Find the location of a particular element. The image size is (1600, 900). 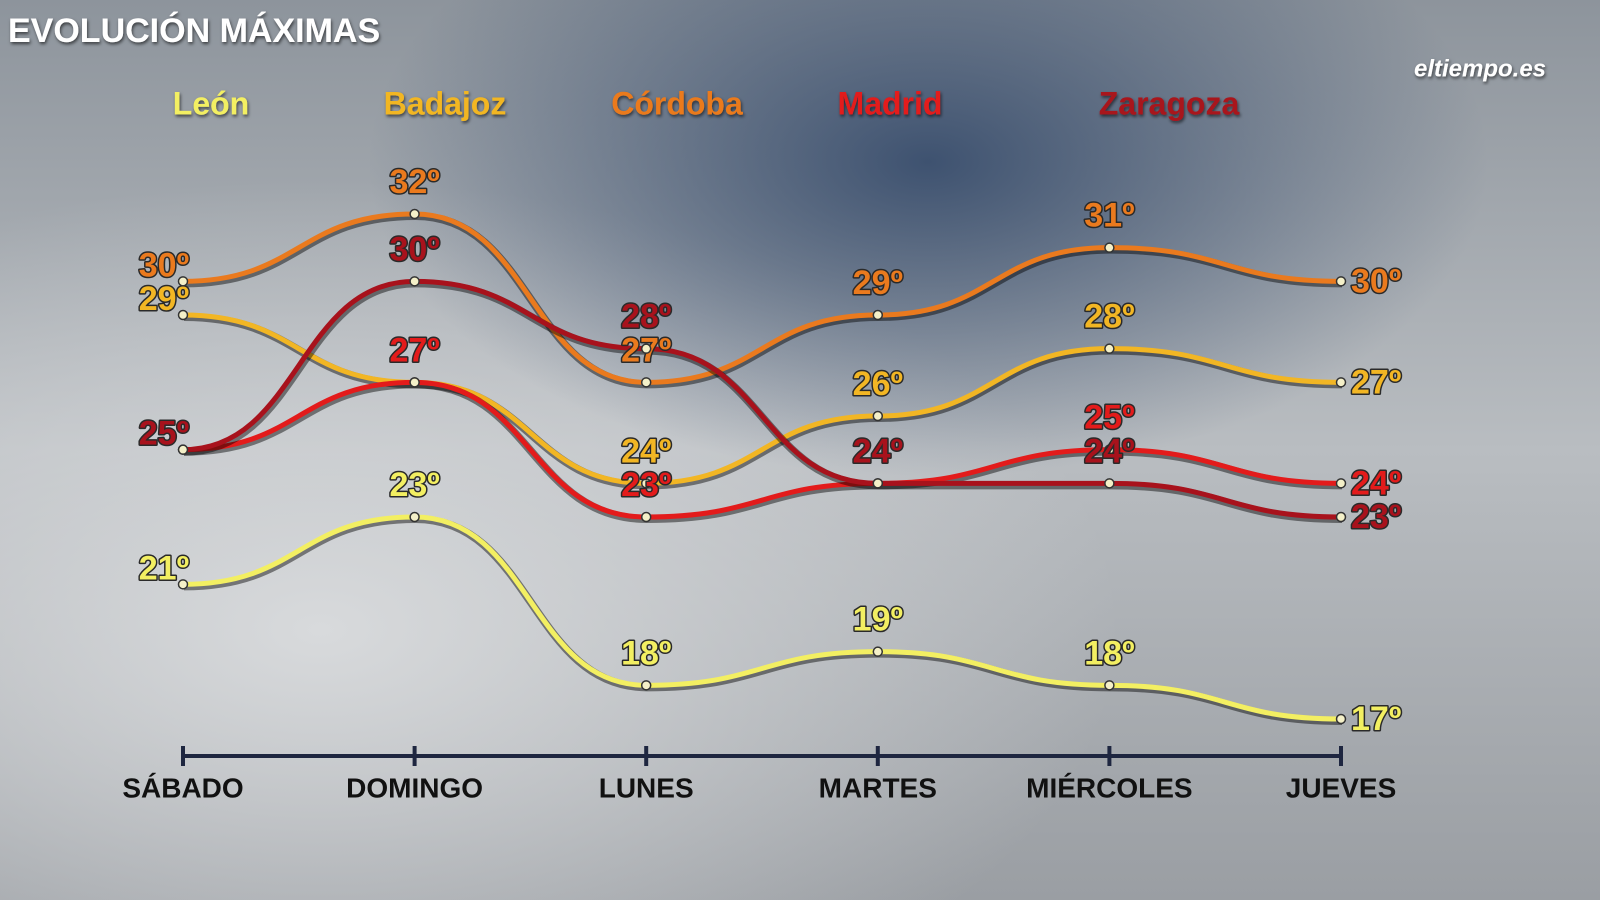

legend-label: Córdoba is located at coordinates (677, 103).